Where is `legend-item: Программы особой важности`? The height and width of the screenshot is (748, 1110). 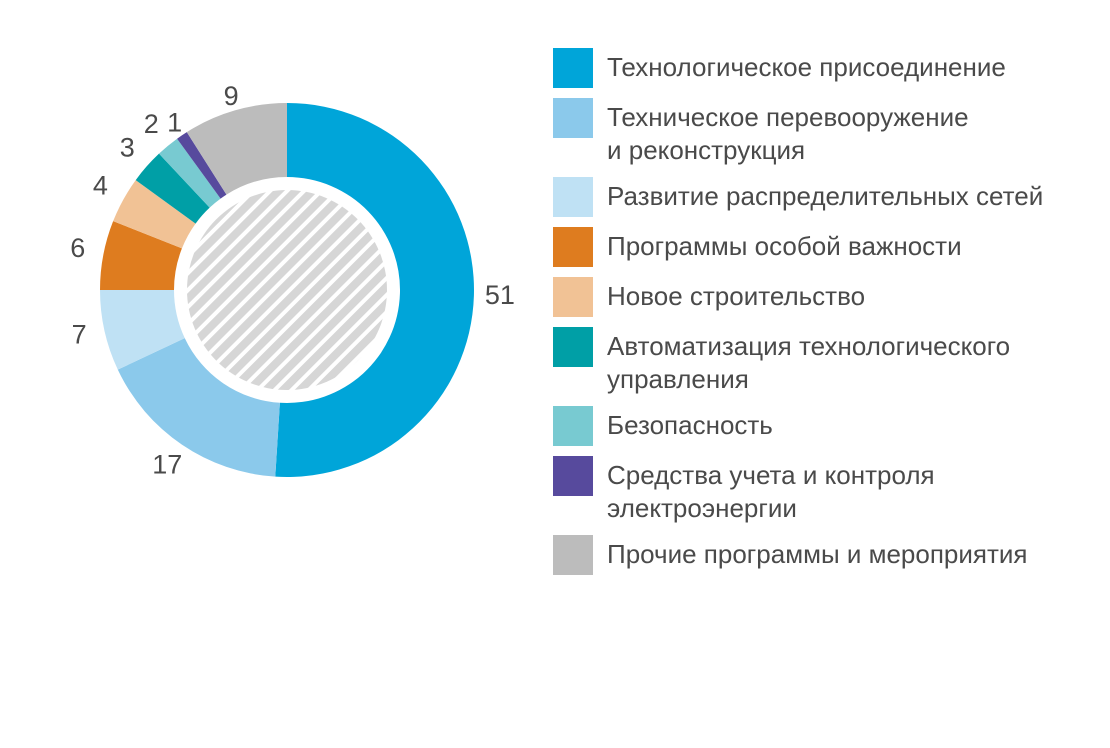
legend-item: Программы особой важности is located at coordinates (828, 247).